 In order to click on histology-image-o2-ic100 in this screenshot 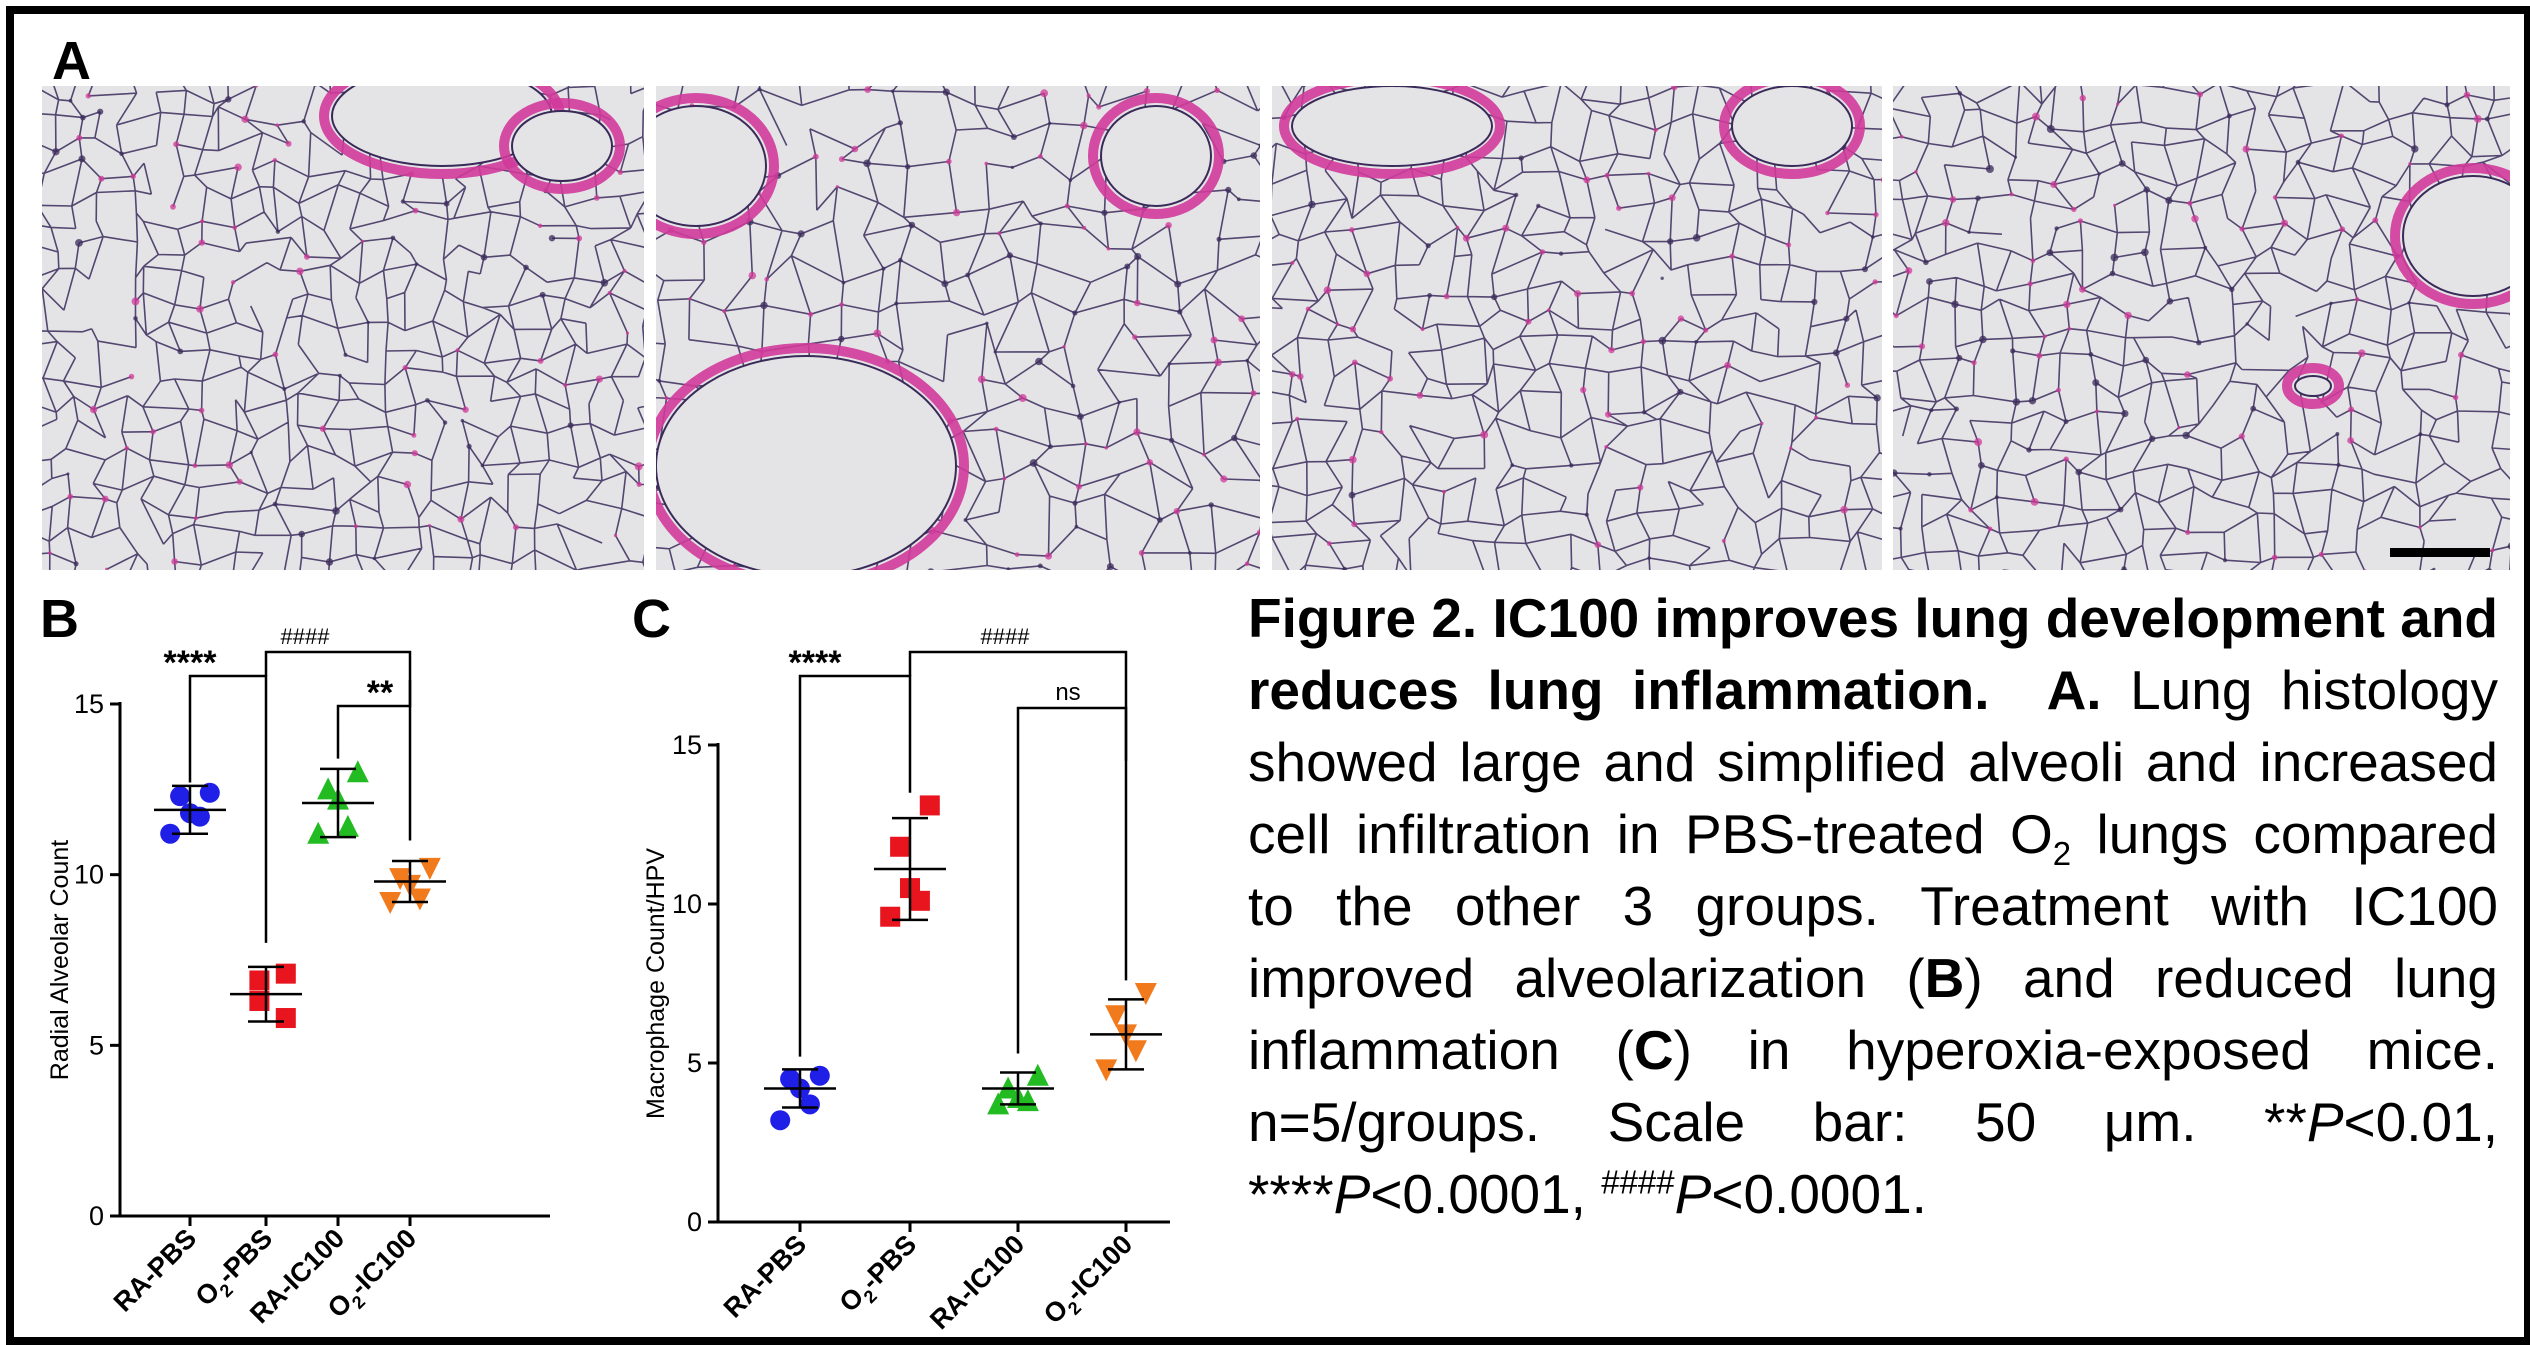, I will do `click(2201, 328)`.